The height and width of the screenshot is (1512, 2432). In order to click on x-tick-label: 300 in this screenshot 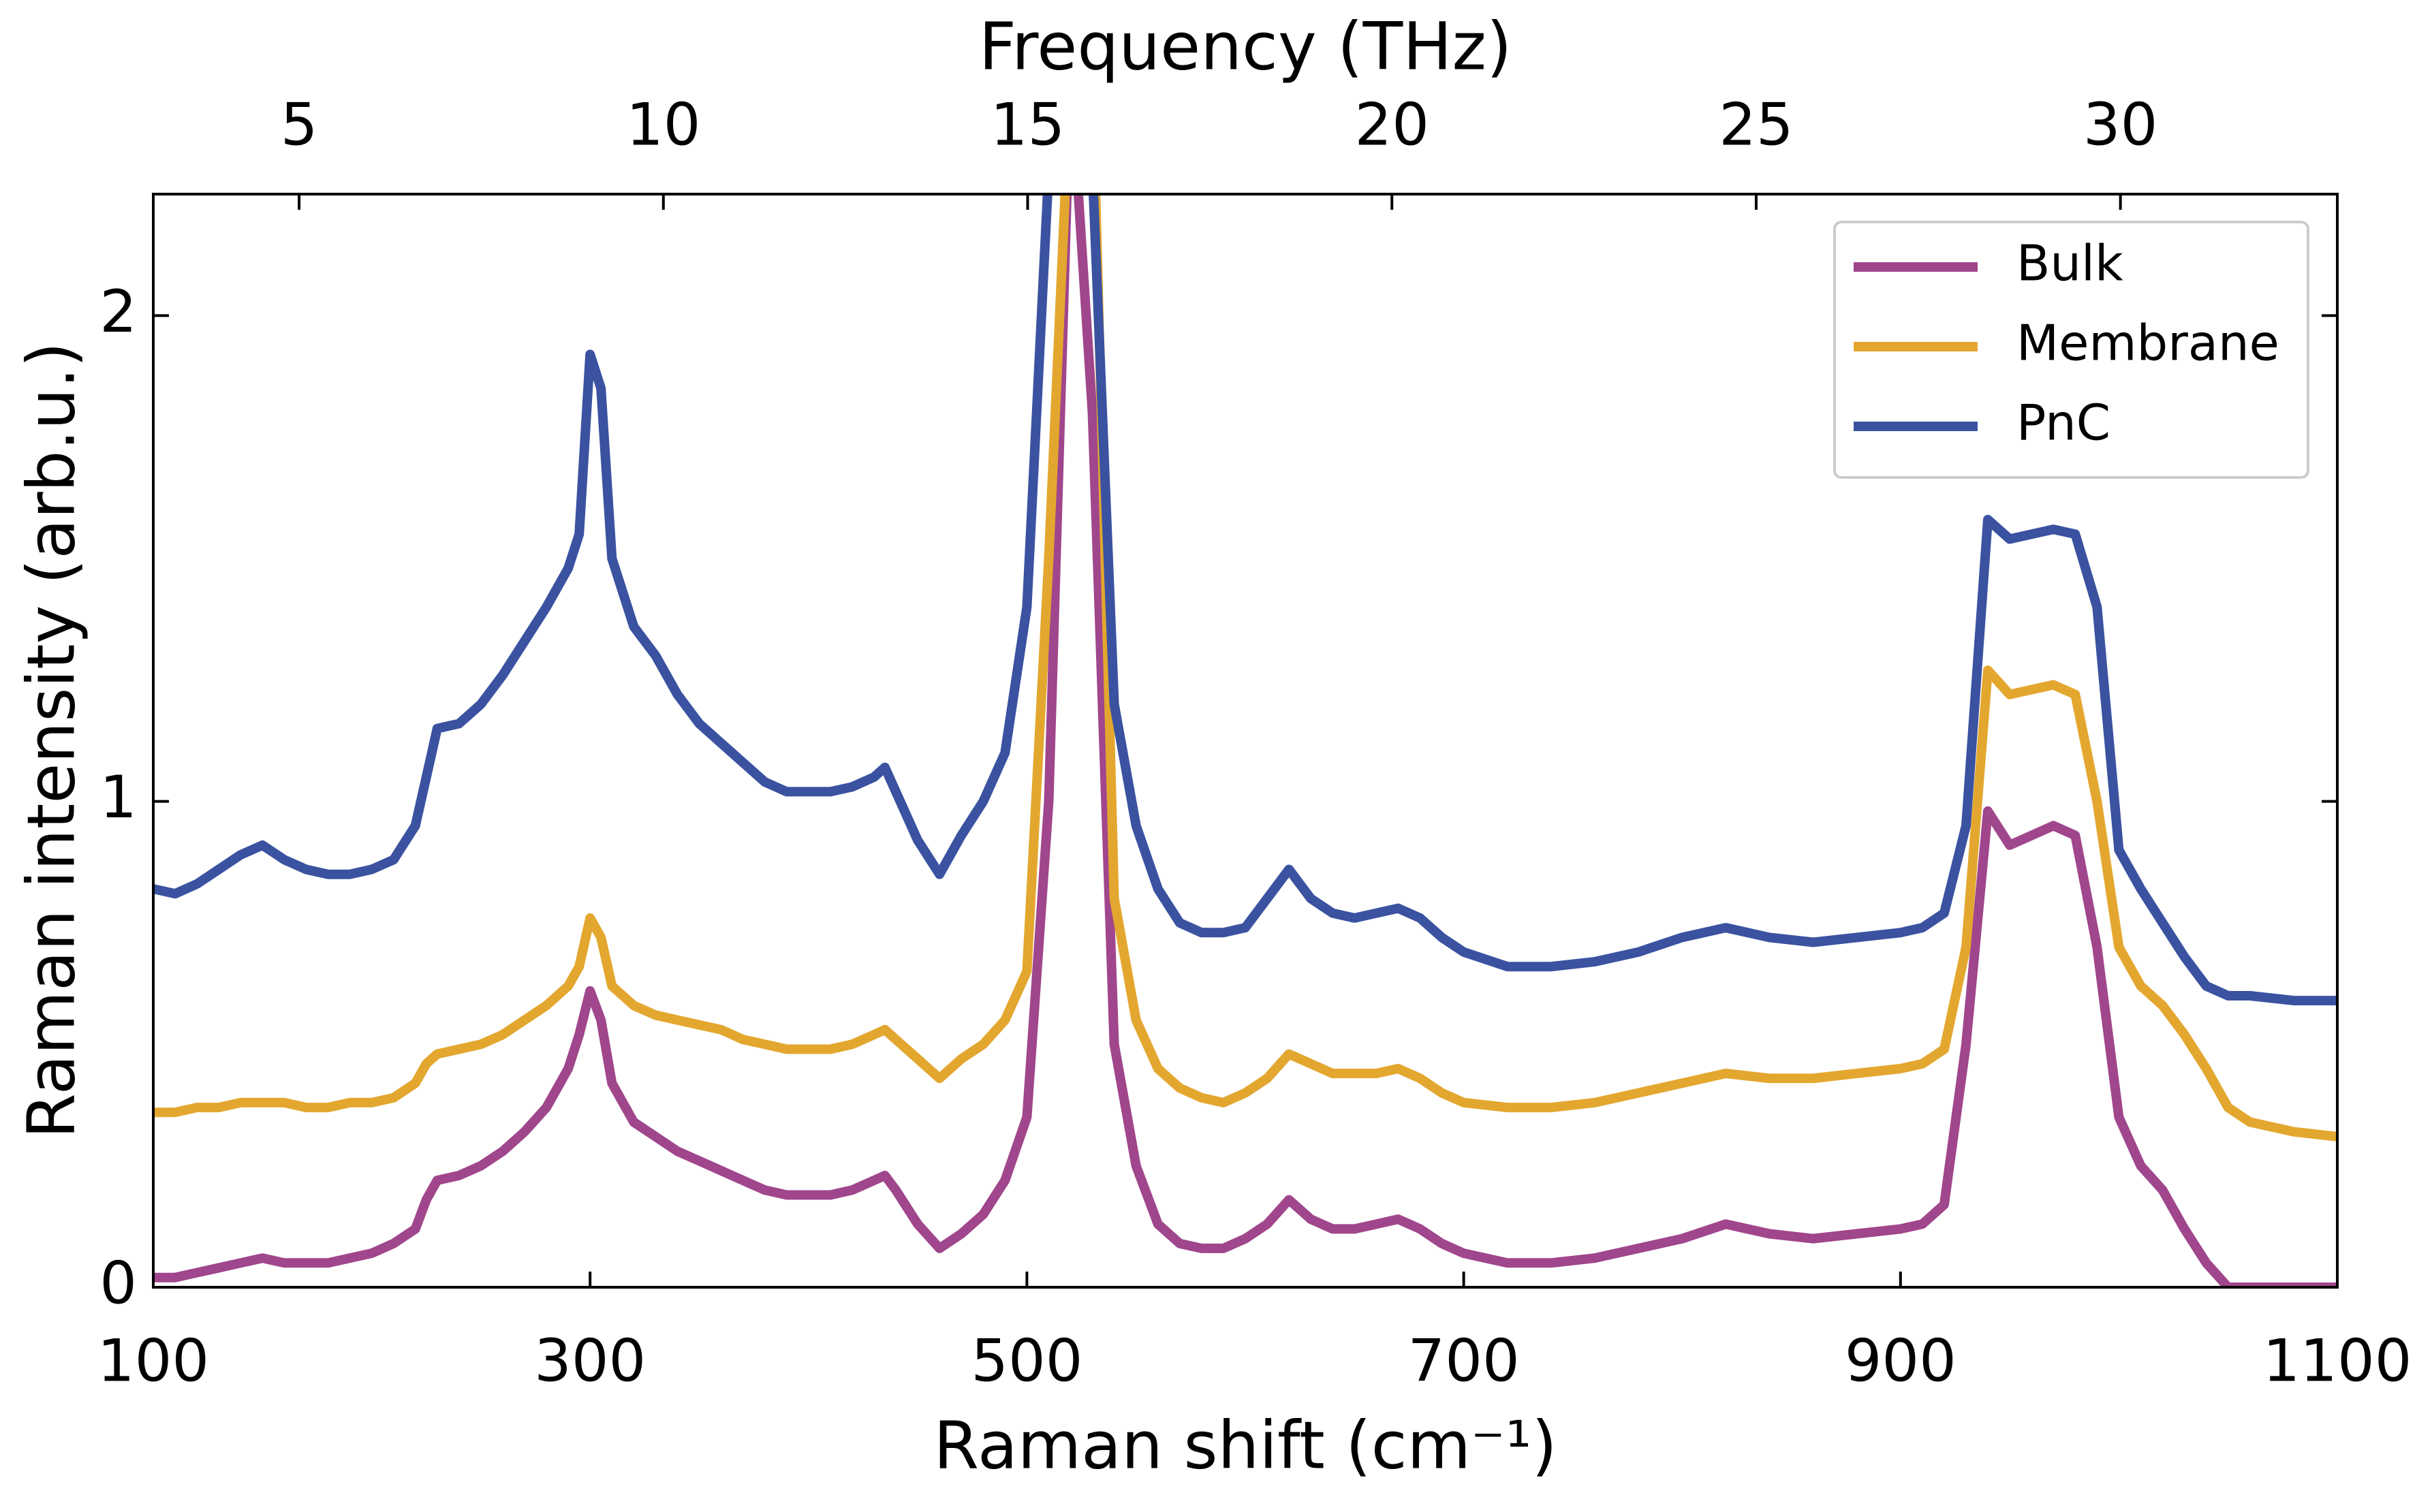, I will do `click(590, 1361)`.